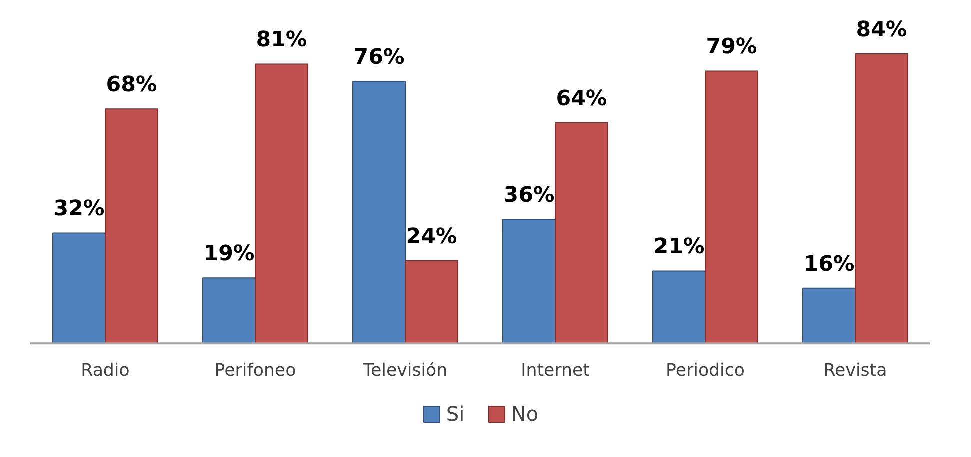 The height and width of the screenshot is (457, 971). Describe the element at coordinates (529, 195) in the screenshot. I see `data-label: 36%` at that location.